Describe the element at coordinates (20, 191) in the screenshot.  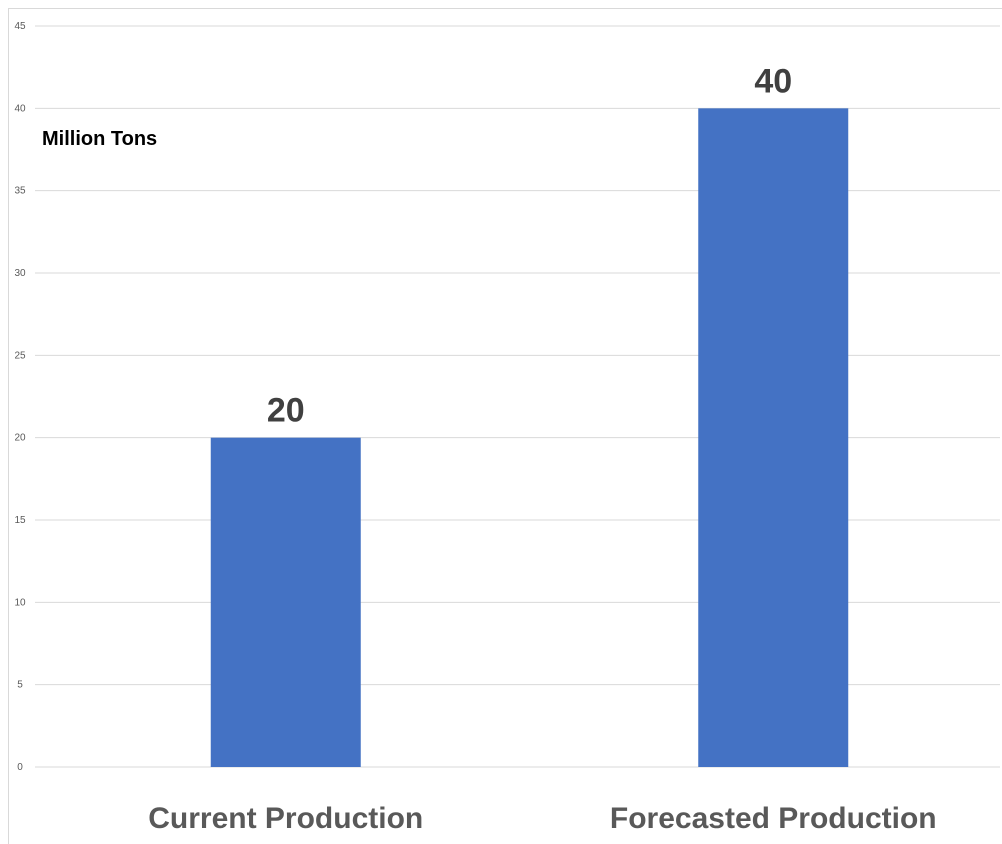
I see `y-tick-label-35: 35` at that location.